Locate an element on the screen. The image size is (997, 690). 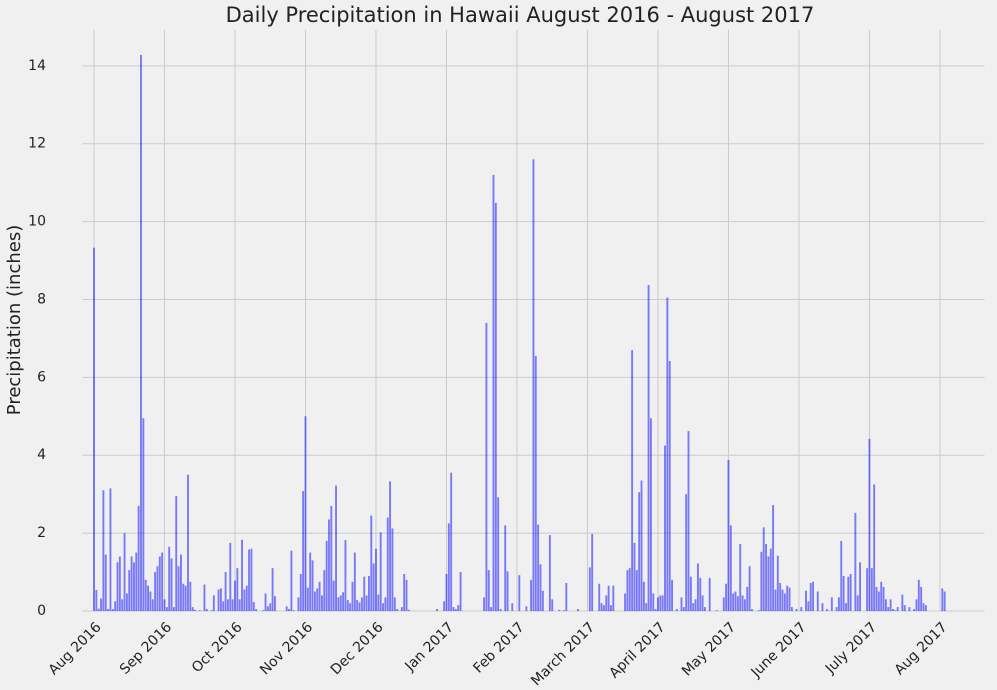
y-tick-label: 8 is located at coordinates (41, 299).